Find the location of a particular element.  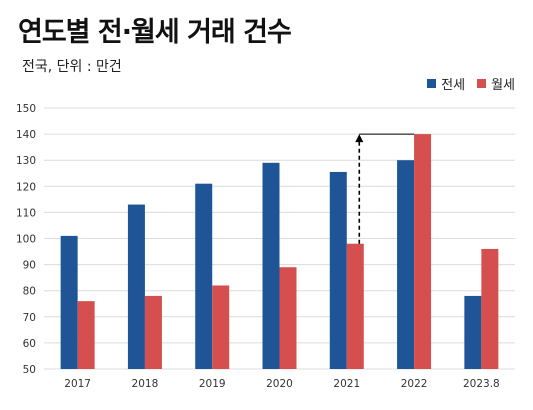

x-tick-label: 2018 is located at coordinates (145, 384).